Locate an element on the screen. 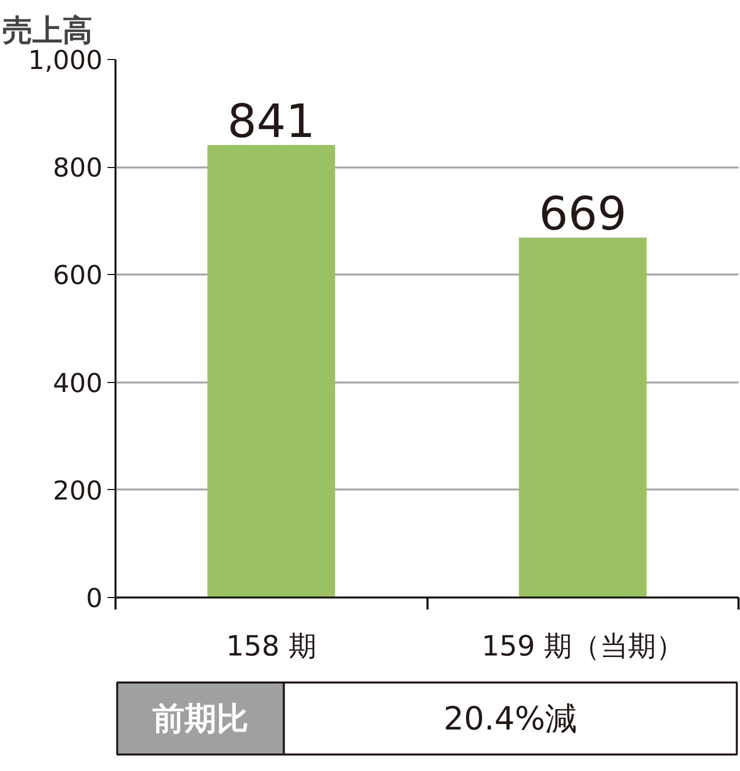 This screenshot has width=740, height=771. y-tick-label: 600 is located at coordinates (77, 276).